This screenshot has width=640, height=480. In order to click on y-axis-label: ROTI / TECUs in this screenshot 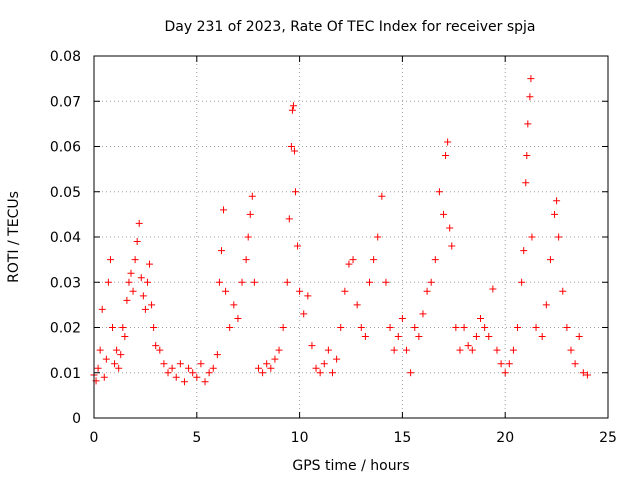, I will do `click(14, 237)`.